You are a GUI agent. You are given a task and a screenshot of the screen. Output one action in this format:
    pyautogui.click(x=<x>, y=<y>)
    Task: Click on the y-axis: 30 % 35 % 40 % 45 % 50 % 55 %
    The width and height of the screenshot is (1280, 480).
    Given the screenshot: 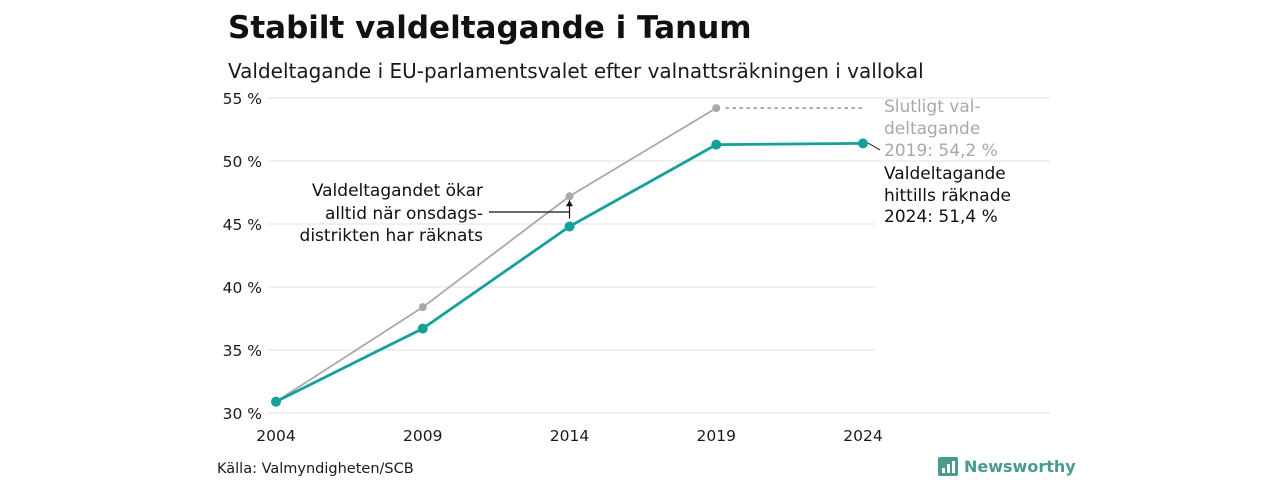 What is the action you would take?
    pyautogui.click(x=242, y=256)
    